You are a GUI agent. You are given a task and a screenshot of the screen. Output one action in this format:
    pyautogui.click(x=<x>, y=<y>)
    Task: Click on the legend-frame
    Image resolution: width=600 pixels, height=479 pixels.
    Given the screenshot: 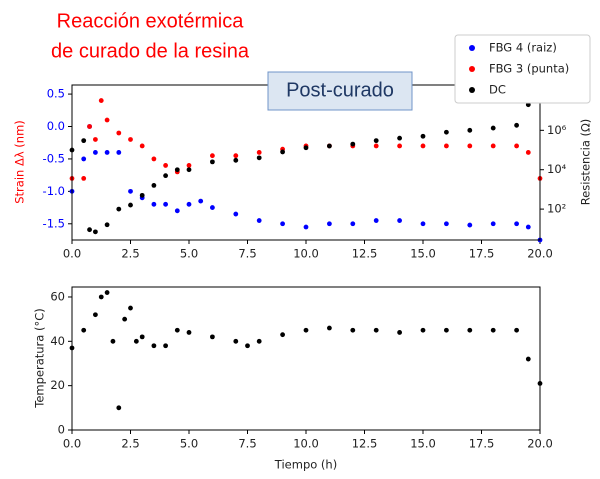 What is the action you would take?
    pyautogui.click(x=522, y=69)
    